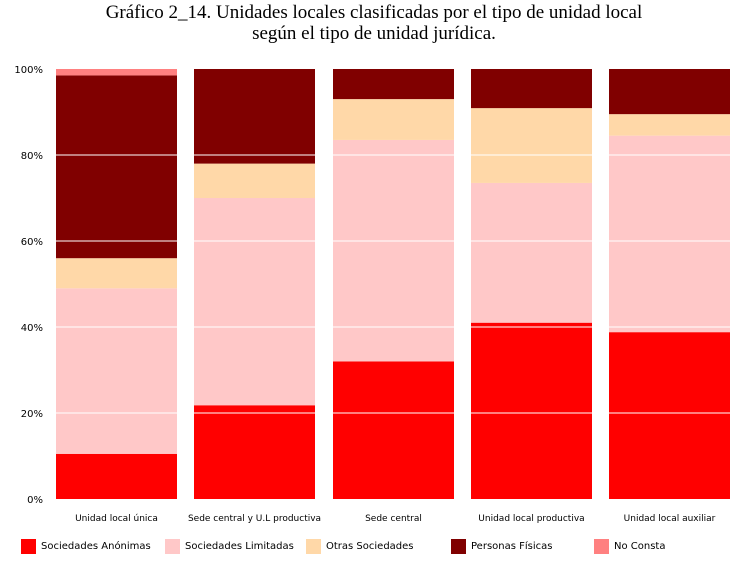 The image size is (748, 562). What do you see at coordinates (254, 519) in the screenshot?
I see `x-category-label: Sede central y U.L productiva` at bounding box center [254, 519].